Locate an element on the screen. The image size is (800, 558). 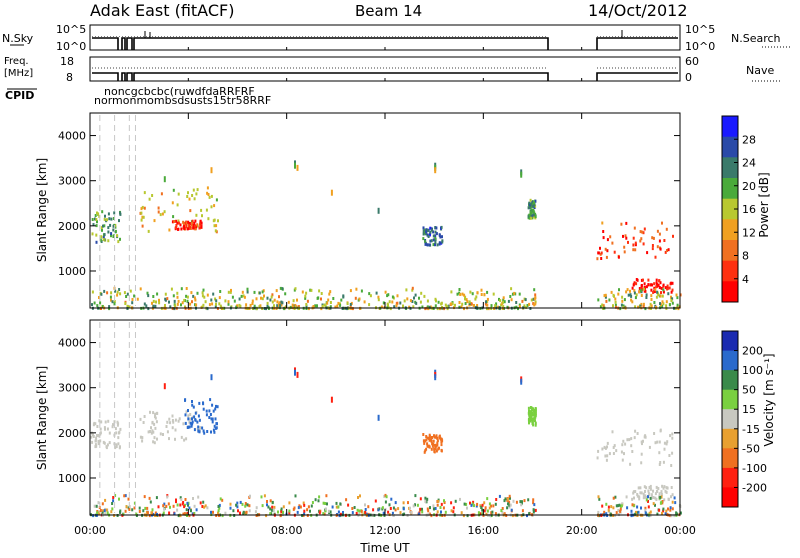
x-tick-label: 12:00 is located at coordinates (385, 530).